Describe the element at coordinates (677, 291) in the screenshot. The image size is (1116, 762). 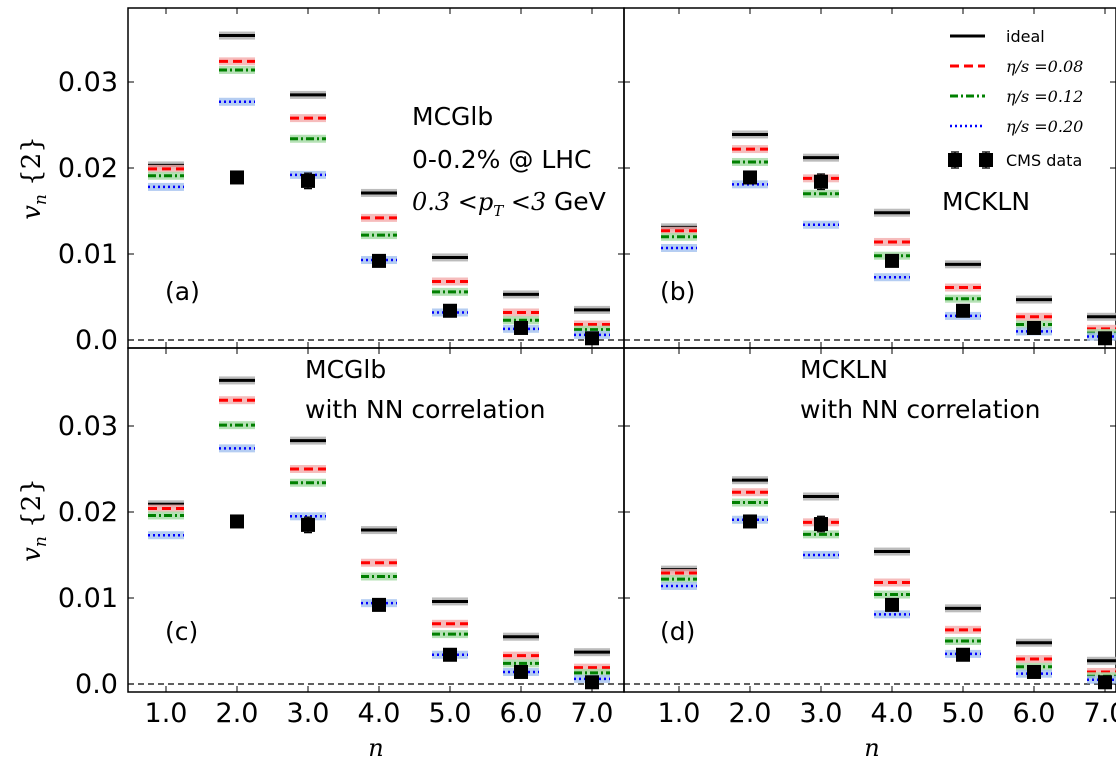
I see `panel-label: (b)` at that location.